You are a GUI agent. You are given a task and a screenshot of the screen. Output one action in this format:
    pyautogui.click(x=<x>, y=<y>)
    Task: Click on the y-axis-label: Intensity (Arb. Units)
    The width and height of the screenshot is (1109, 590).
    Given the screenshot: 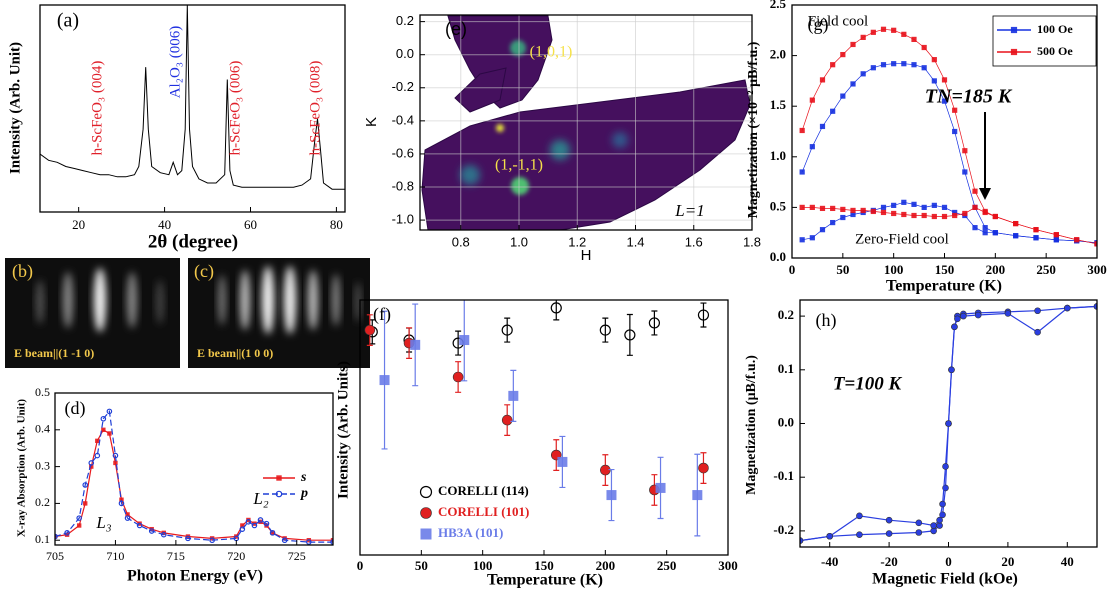 What is the action you would take?
    pyautogui.click(x=343, y=430)
    